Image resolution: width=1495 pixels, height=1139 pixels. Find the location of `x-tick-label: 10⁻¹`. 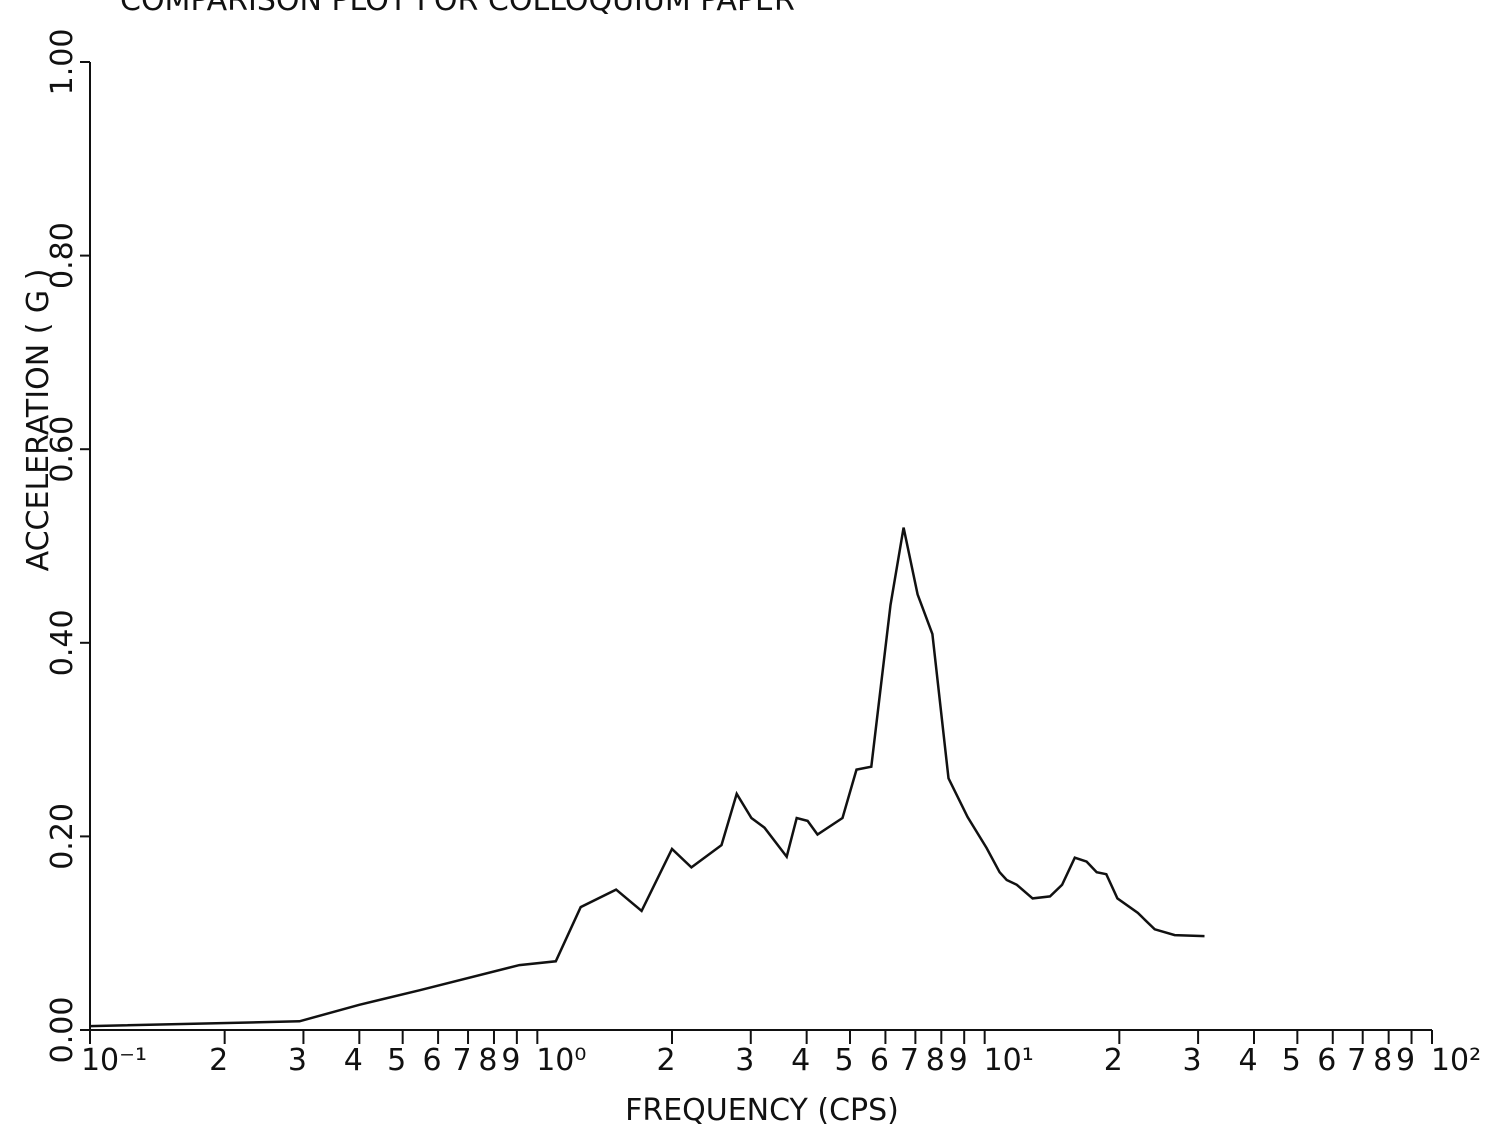

x-tick-label: 10⁻¹ is located at coordinates (114, 1060).